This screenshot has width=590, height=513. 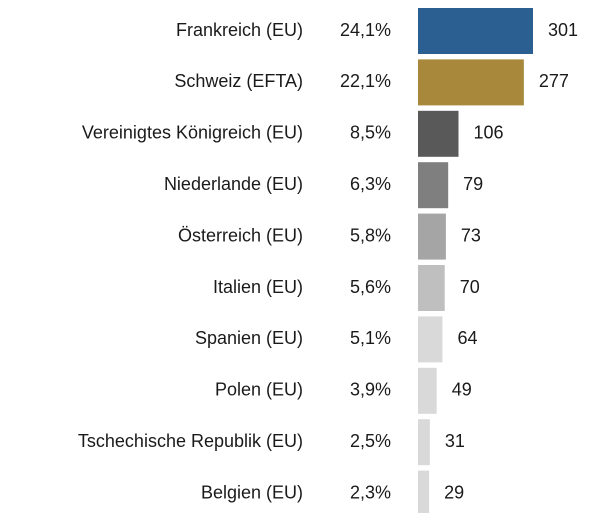 What do you see at coordinates (370, 492) in the screenshot?
I see `share-label: 2,3%` at bounding box center [370, 492].